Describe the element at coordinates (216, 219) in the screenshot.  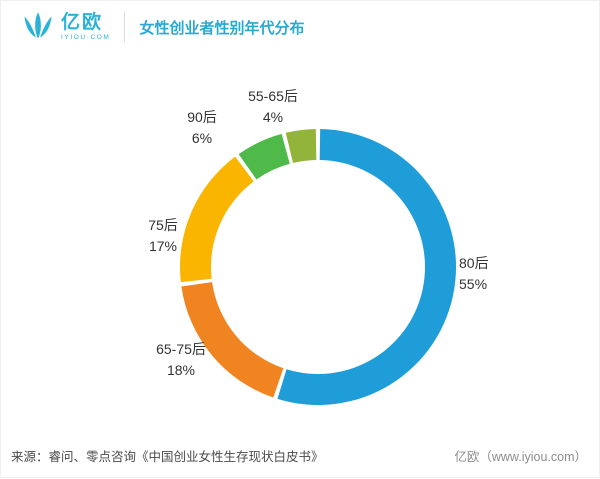
I see `donut-segment-75后` at that location.